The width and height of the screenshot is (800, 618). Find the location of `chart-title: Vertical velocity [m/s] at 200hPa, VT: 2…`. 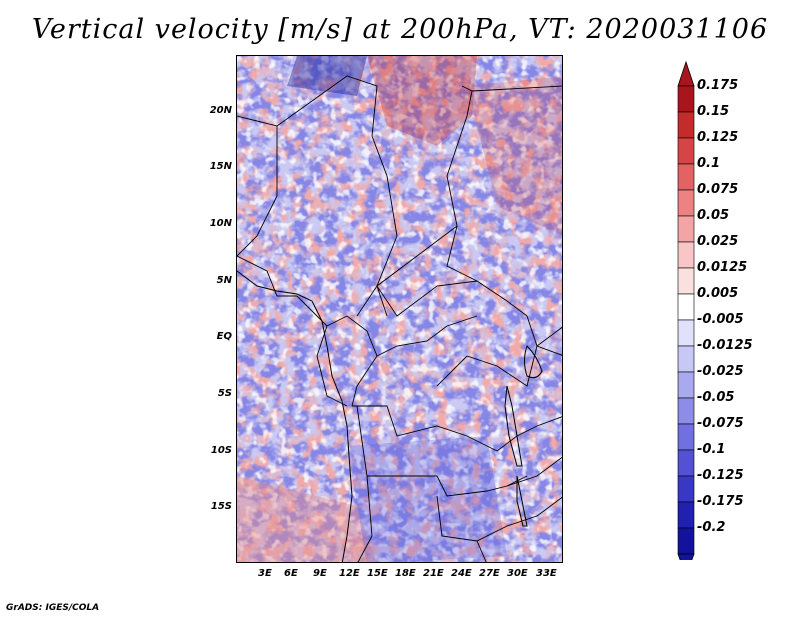

chart-title: Vertical velocity [m/s] at 200hPa, VT: 2… is located at coordinates (400, 29).